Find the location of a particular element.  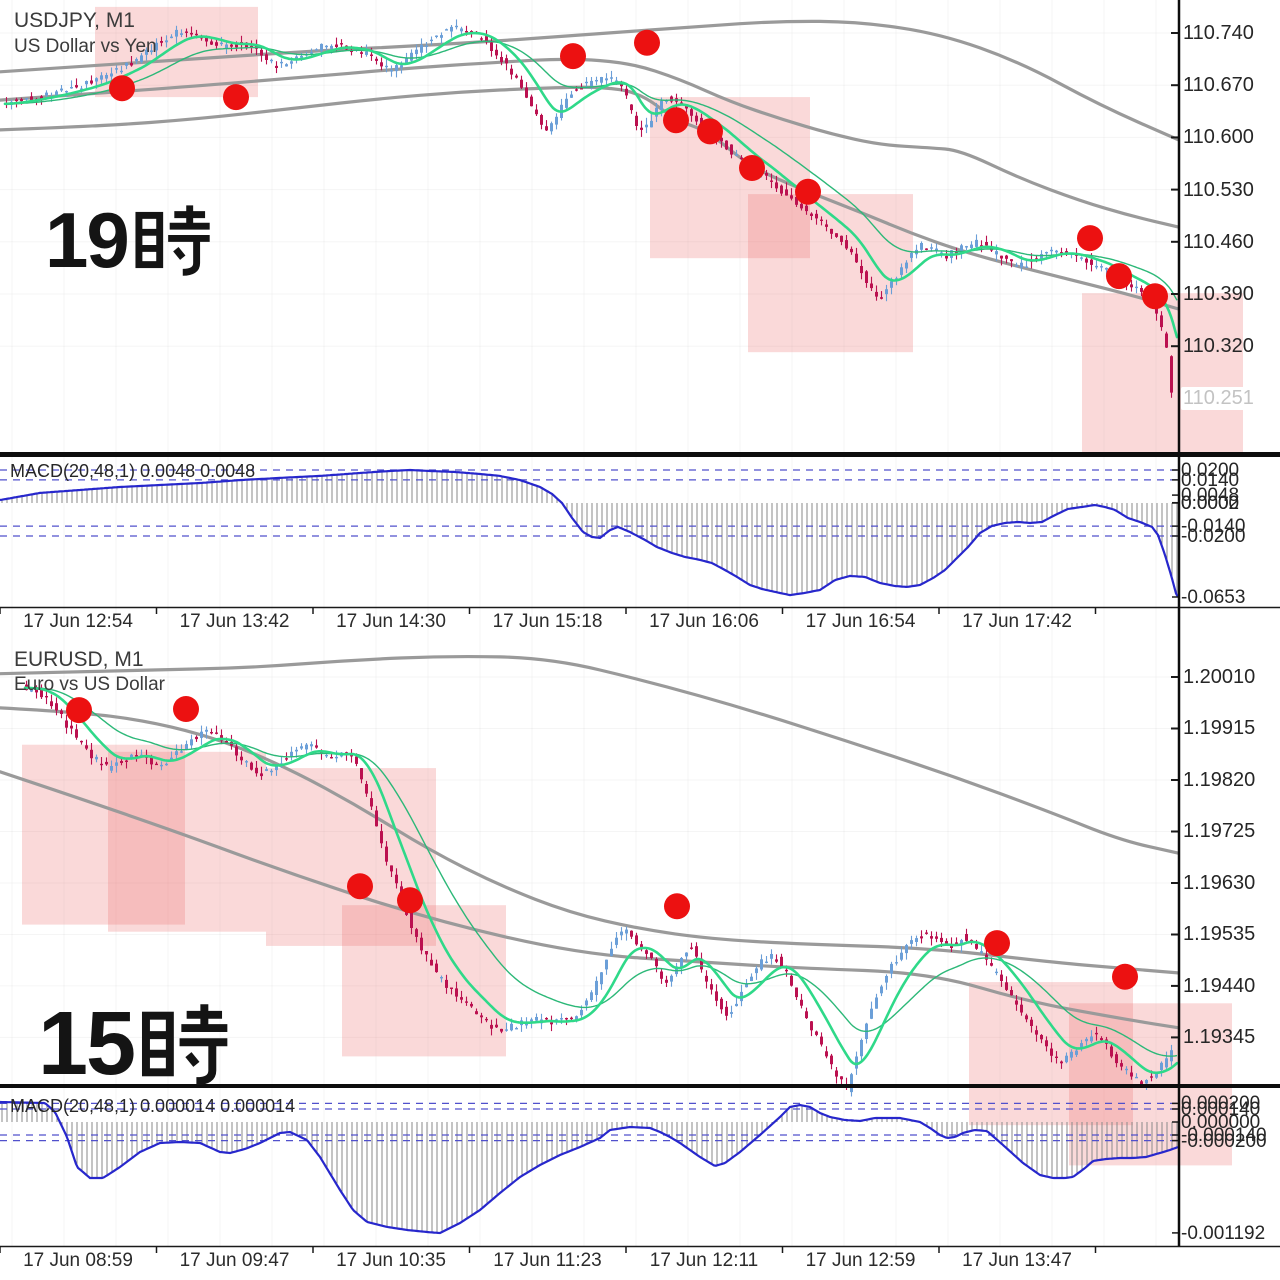

band-upper is located at coordinates (590, 754).